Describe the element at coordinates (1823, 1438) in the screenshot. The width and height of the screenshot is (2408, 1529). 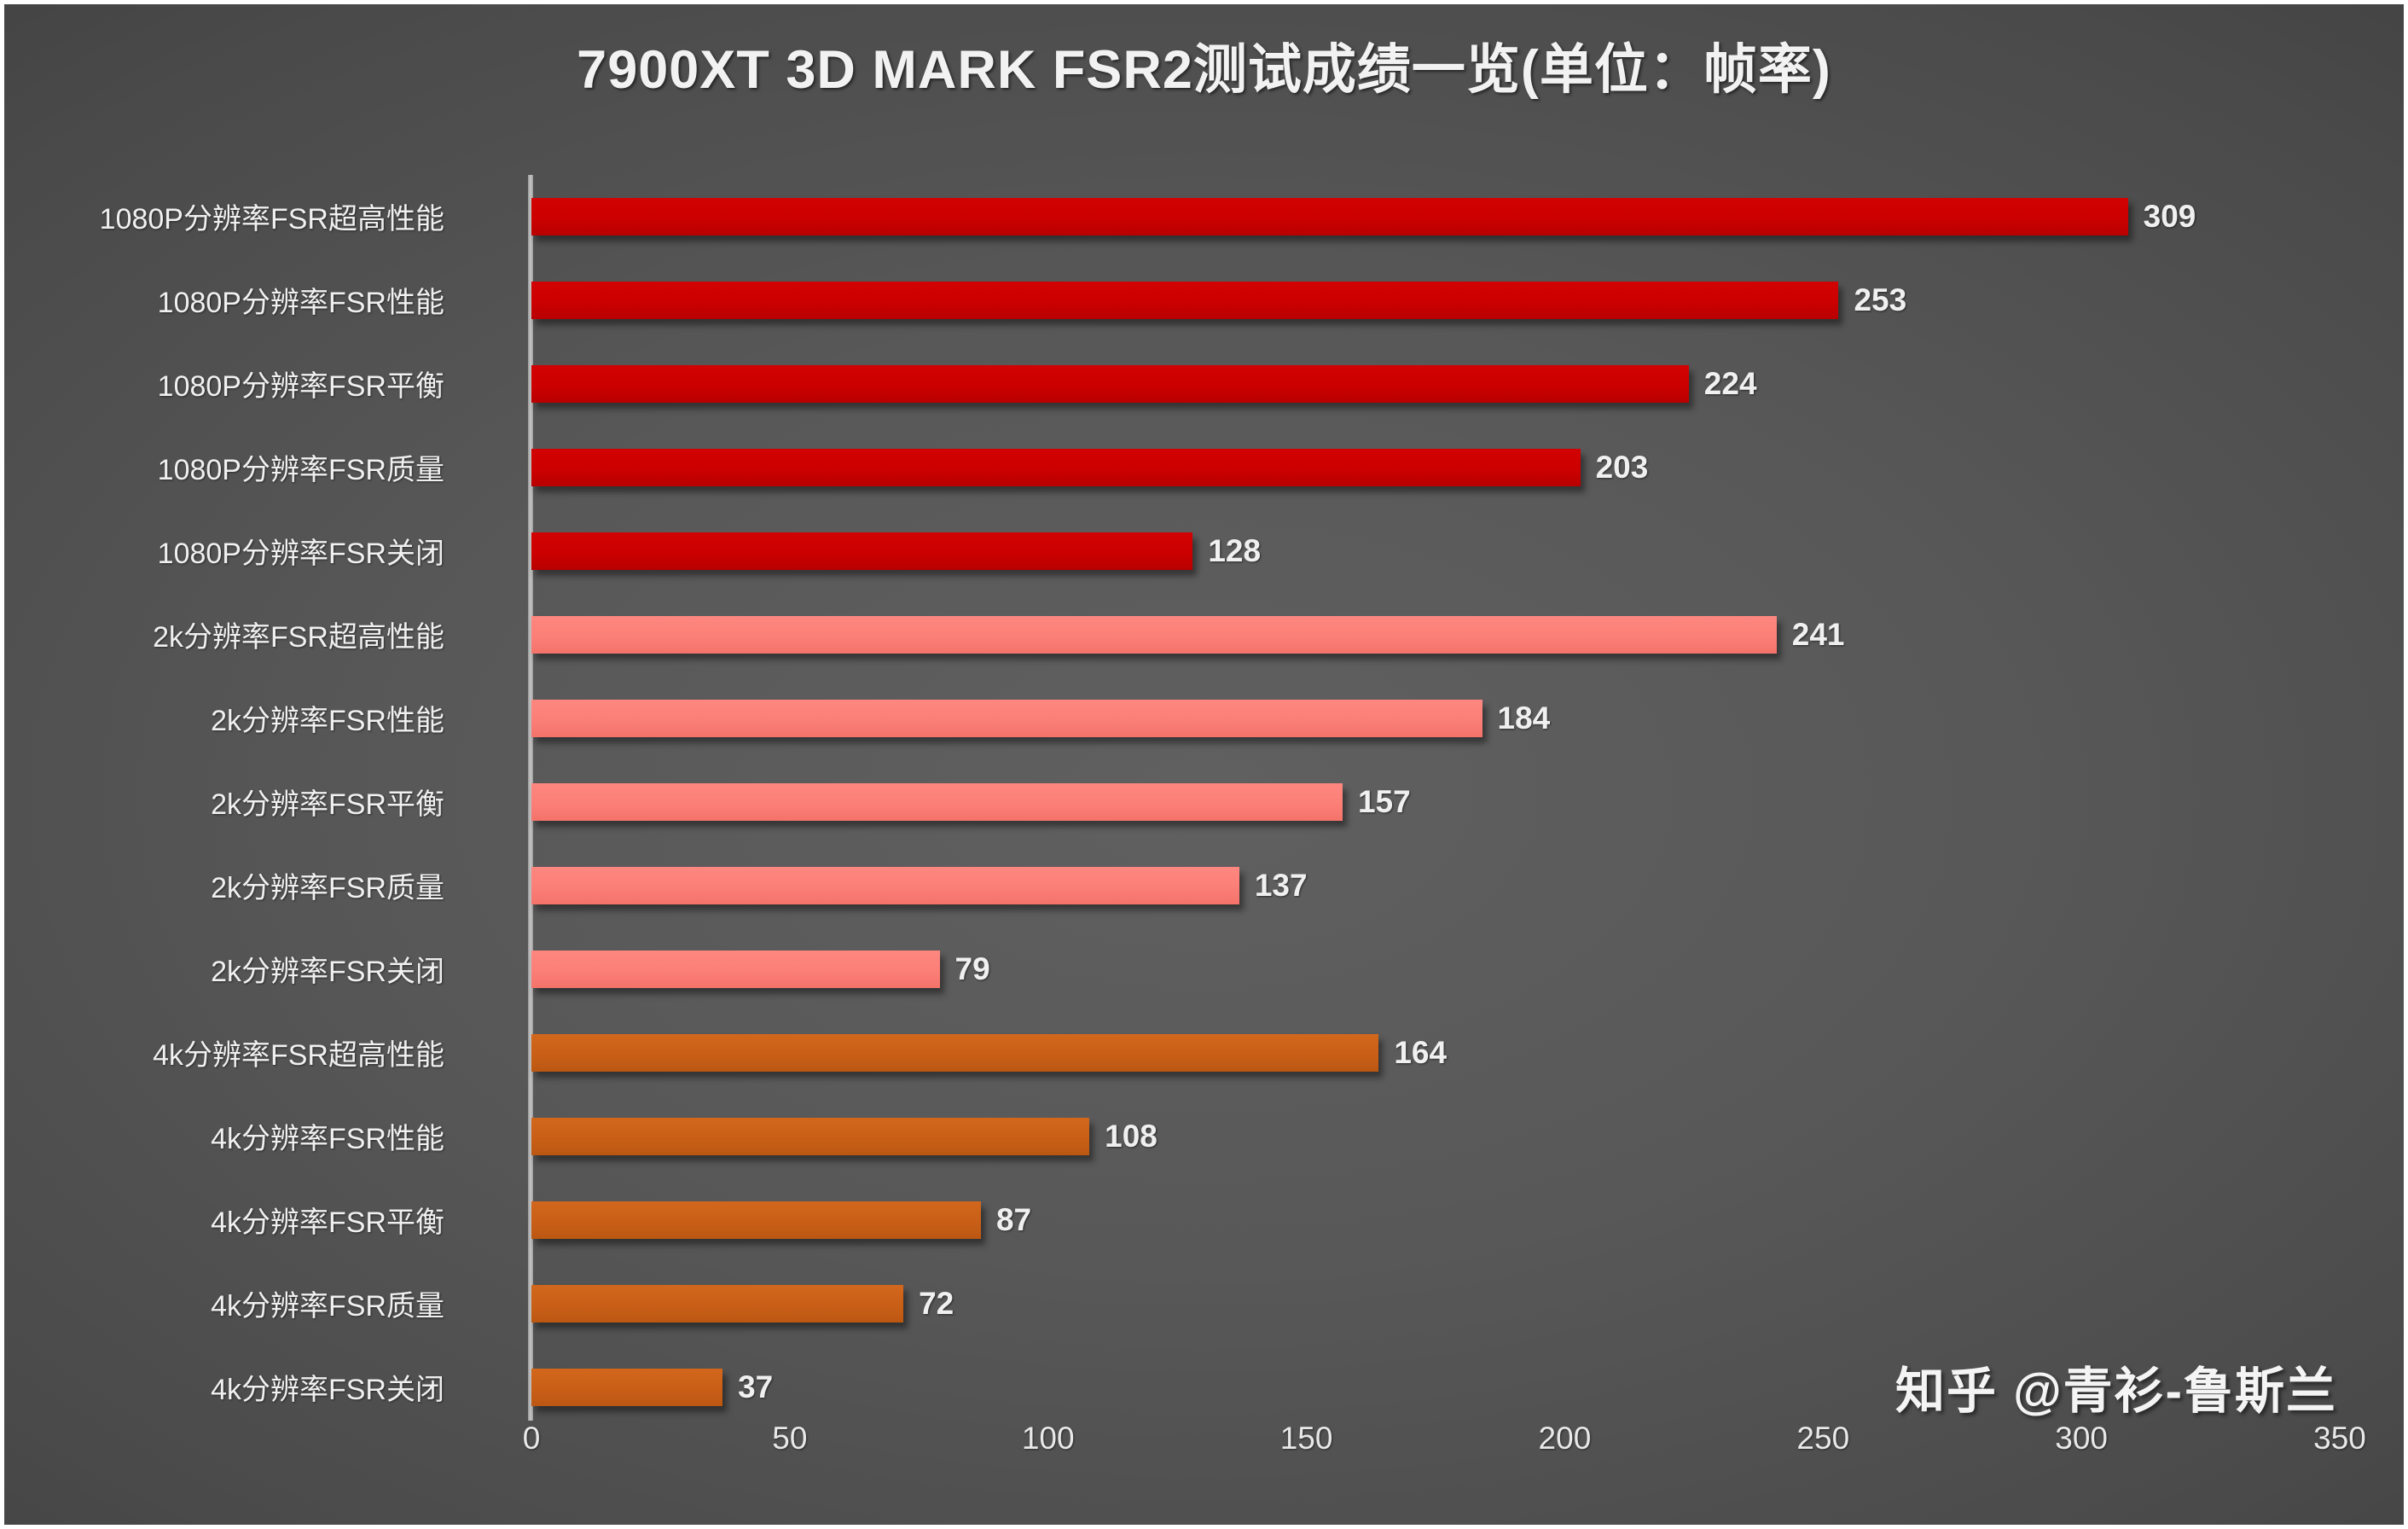
I see `x-axis-tick-label: 250` at that location.